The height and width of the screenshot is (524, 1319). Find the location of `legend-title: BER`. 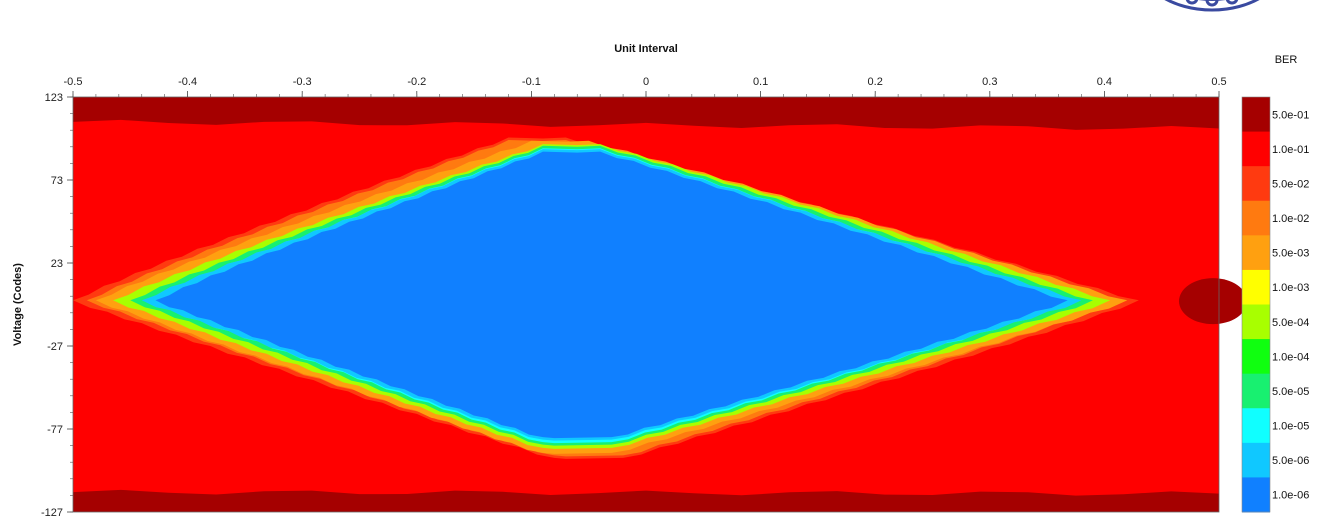

legend-title: BER is located at coordinates (1286, 60).